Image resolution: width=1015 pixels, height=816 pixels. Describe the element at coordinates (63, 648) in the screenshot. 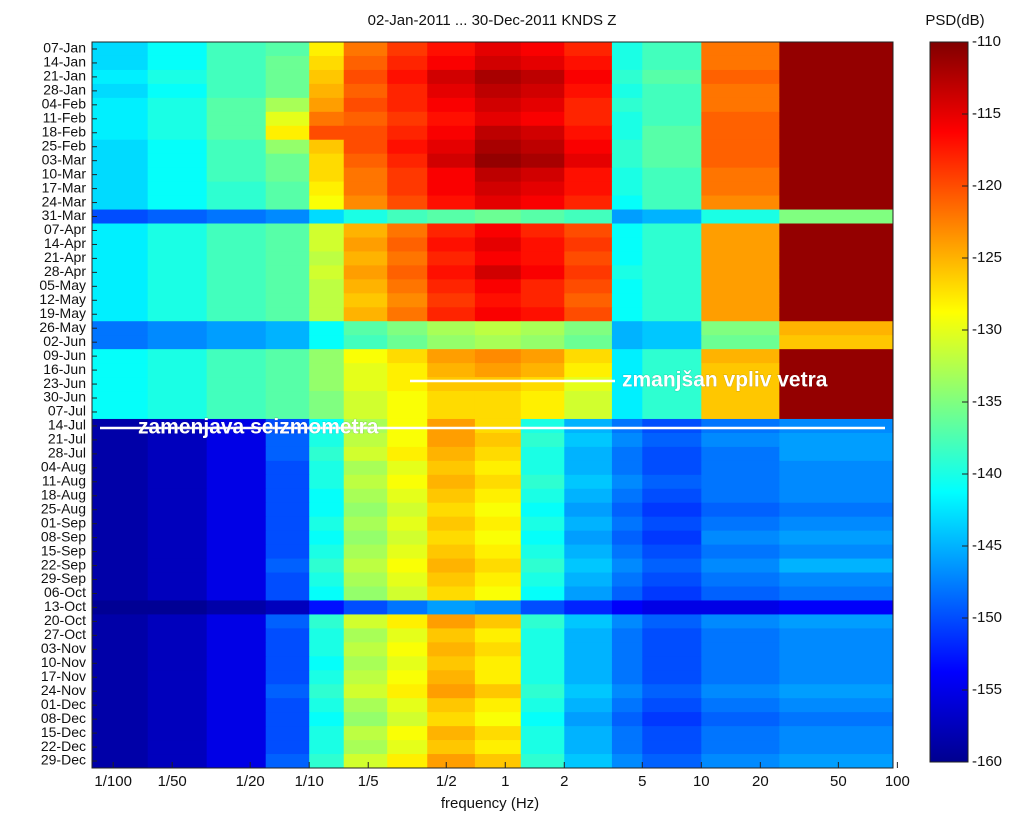

I see `y-tick-label: 03-Nov` at that location.